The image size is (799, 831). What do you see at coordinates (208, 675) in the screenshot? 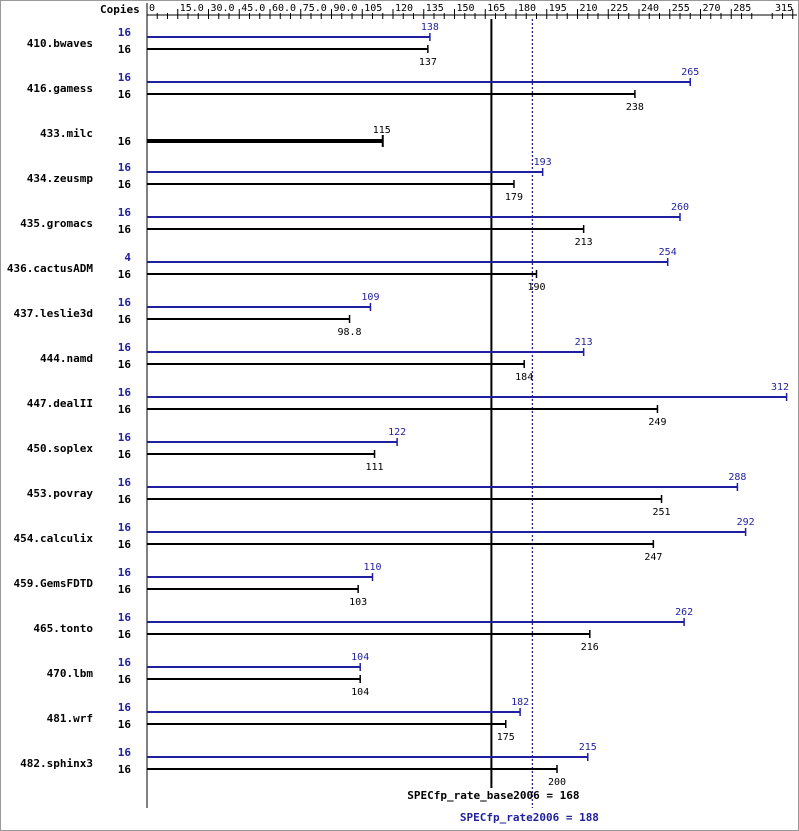
I see `benchmark-row: 470.lbm 16 104 16 104` at bounding box center [208, 675].